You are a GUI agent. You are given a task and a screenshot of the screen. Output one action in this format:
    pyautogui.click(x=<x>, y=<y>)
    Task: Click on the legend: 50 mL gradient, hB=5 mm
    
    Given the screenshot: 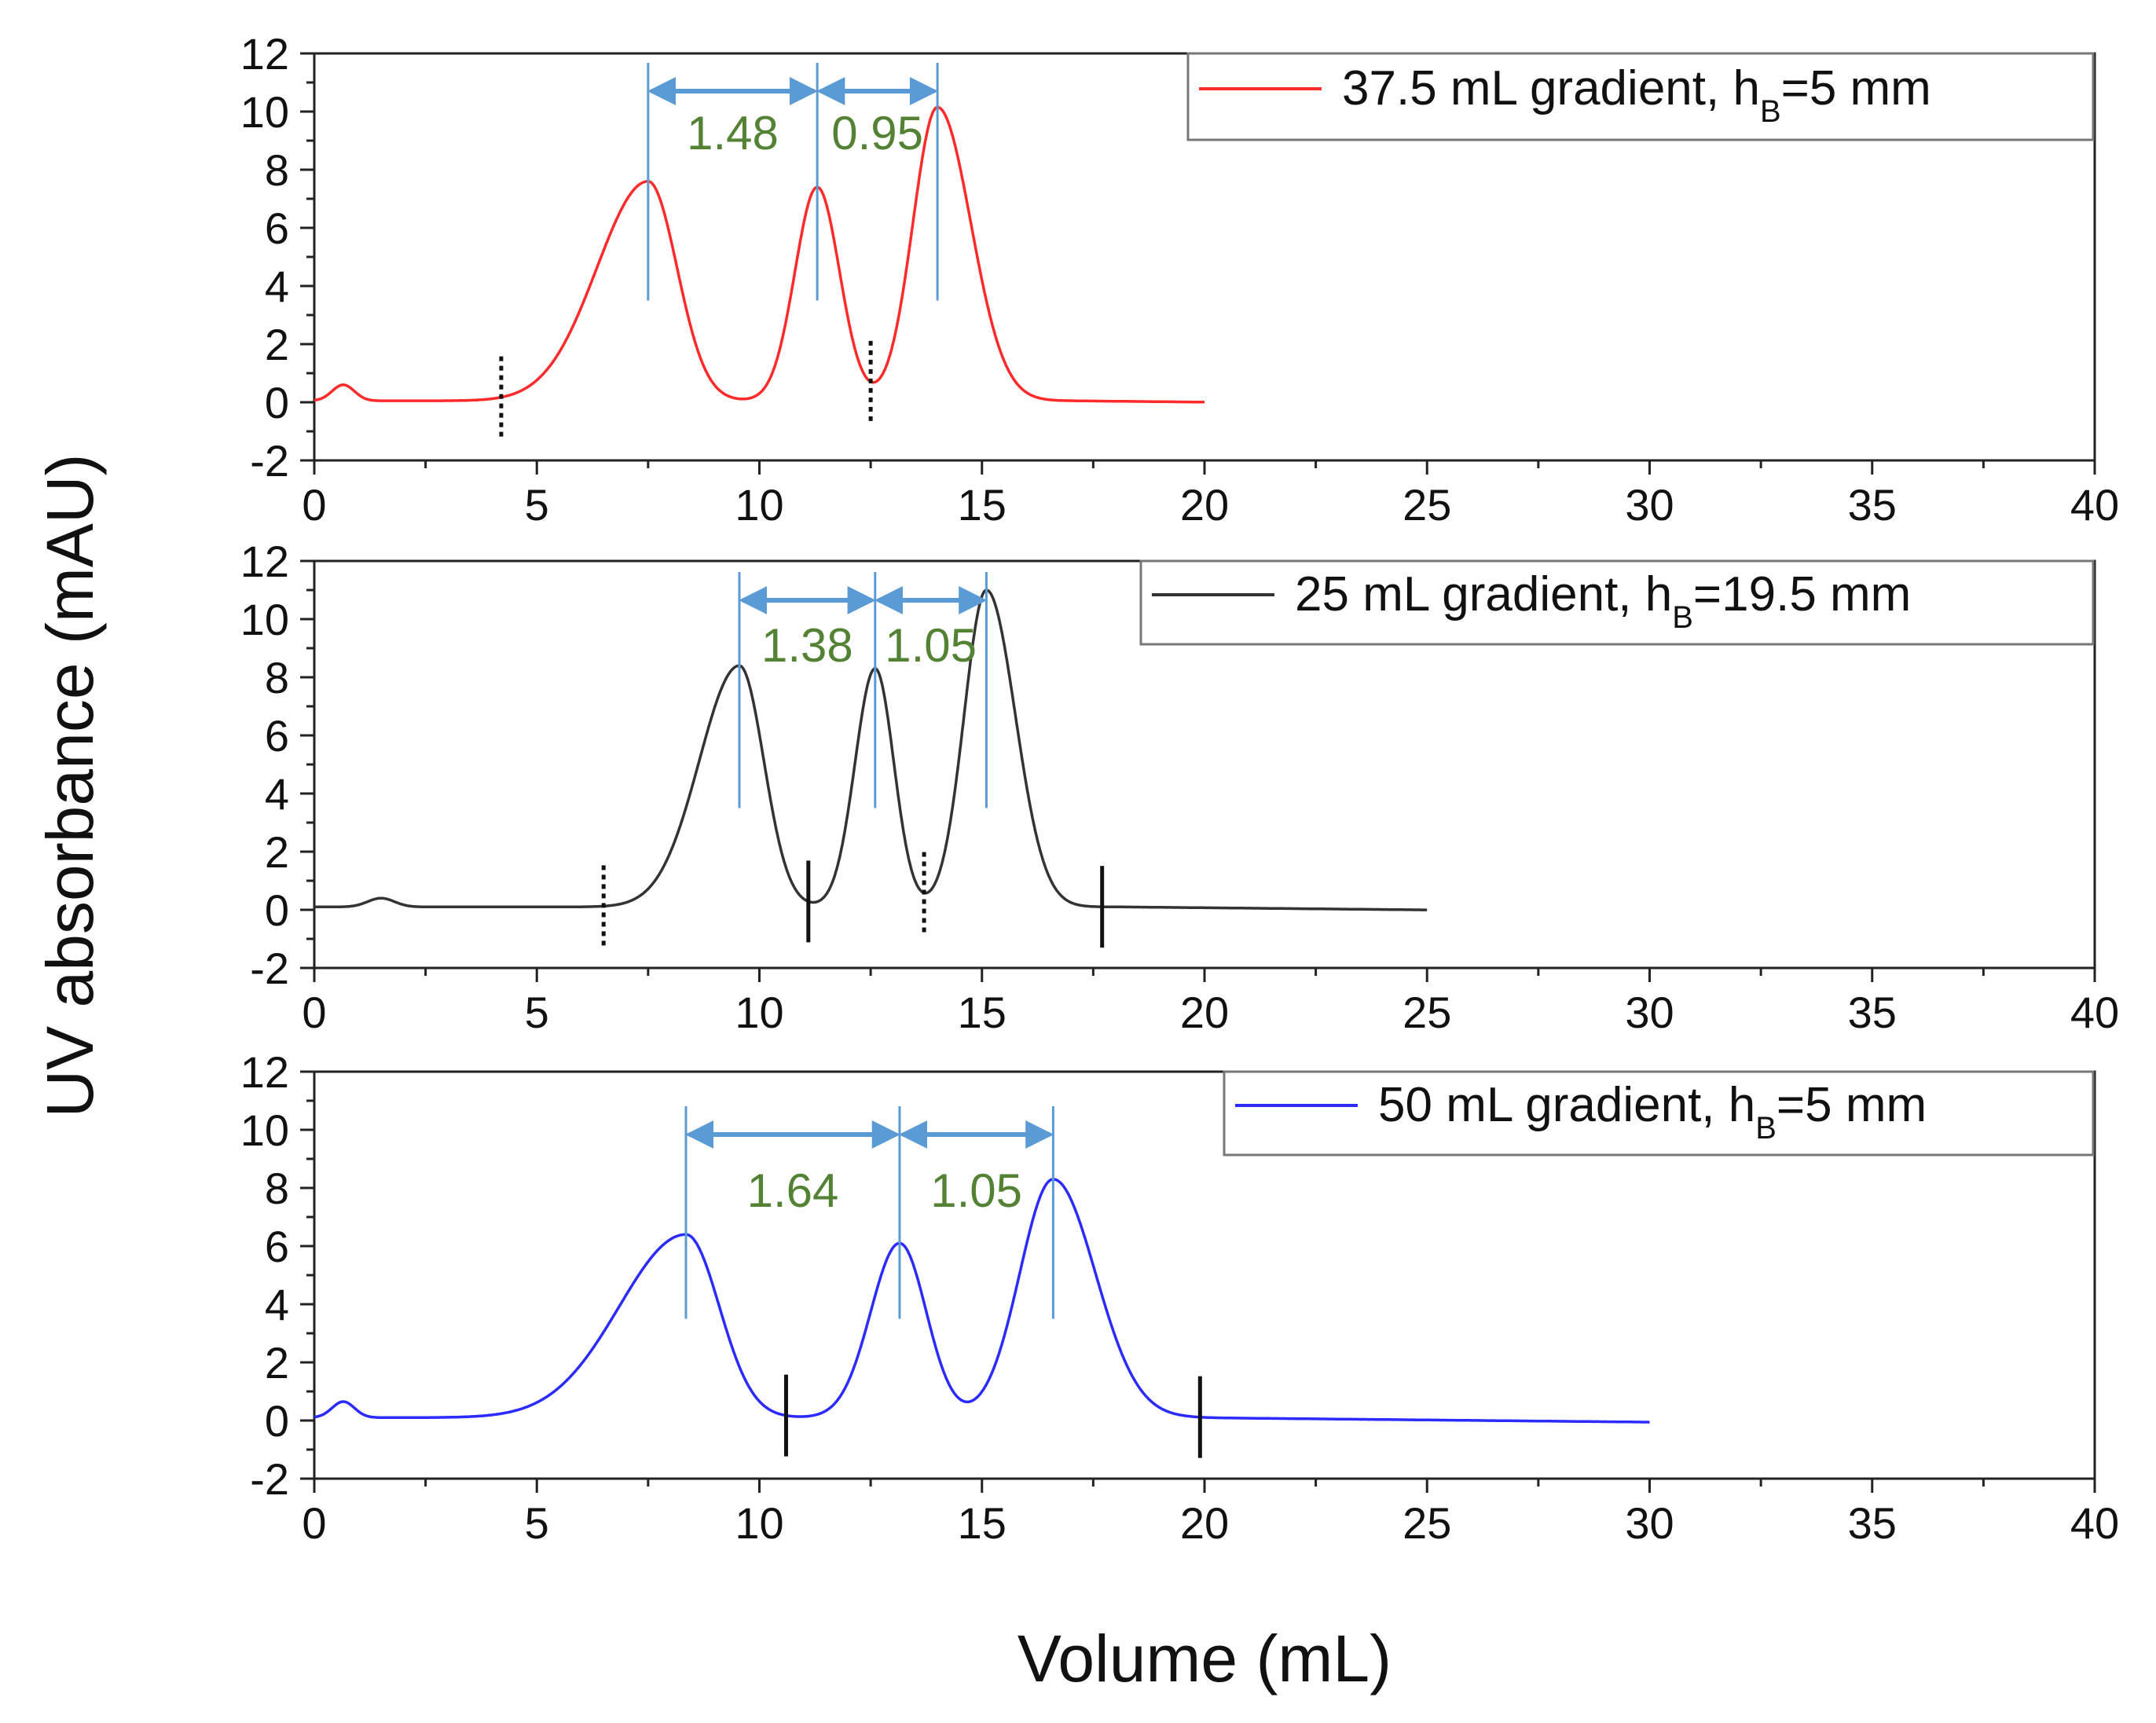 What is the action you would take?
    pyautogui.click(x=1659, y=1113)
    